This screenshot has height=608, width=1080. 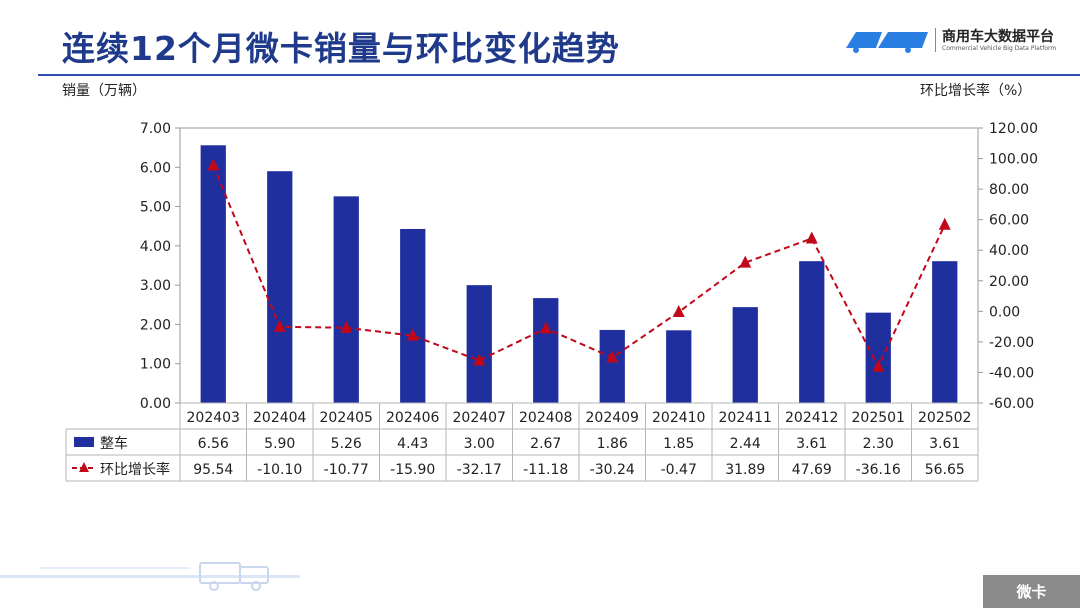 What do you see at coordinates (878, 444) in the screenshot?
I see `bar-data-label: 2.30` at bounding box center [878, 444].